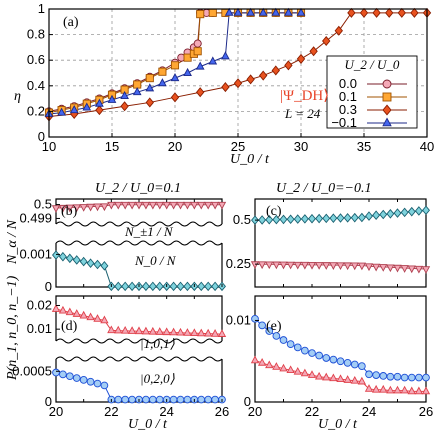 Image resolution: width=436 pixels, height=436 pixels. Describe the element at coordinates (12, 328) in the screenshot. I see `panel-d-ylabel: P(n_1, n_0, n_−1)` at that location.